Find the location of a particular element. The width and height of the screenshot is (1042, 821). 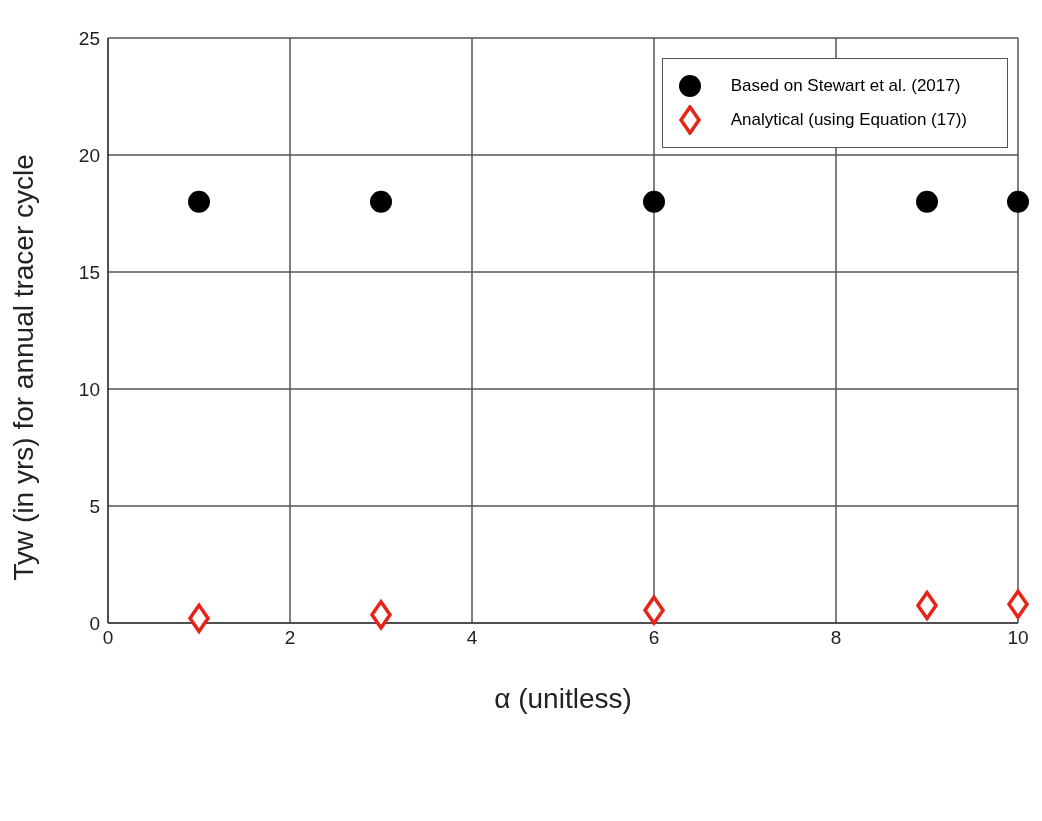

legend-label: Based on Stewart et al. (2017) is located at coordinates (845, 86).